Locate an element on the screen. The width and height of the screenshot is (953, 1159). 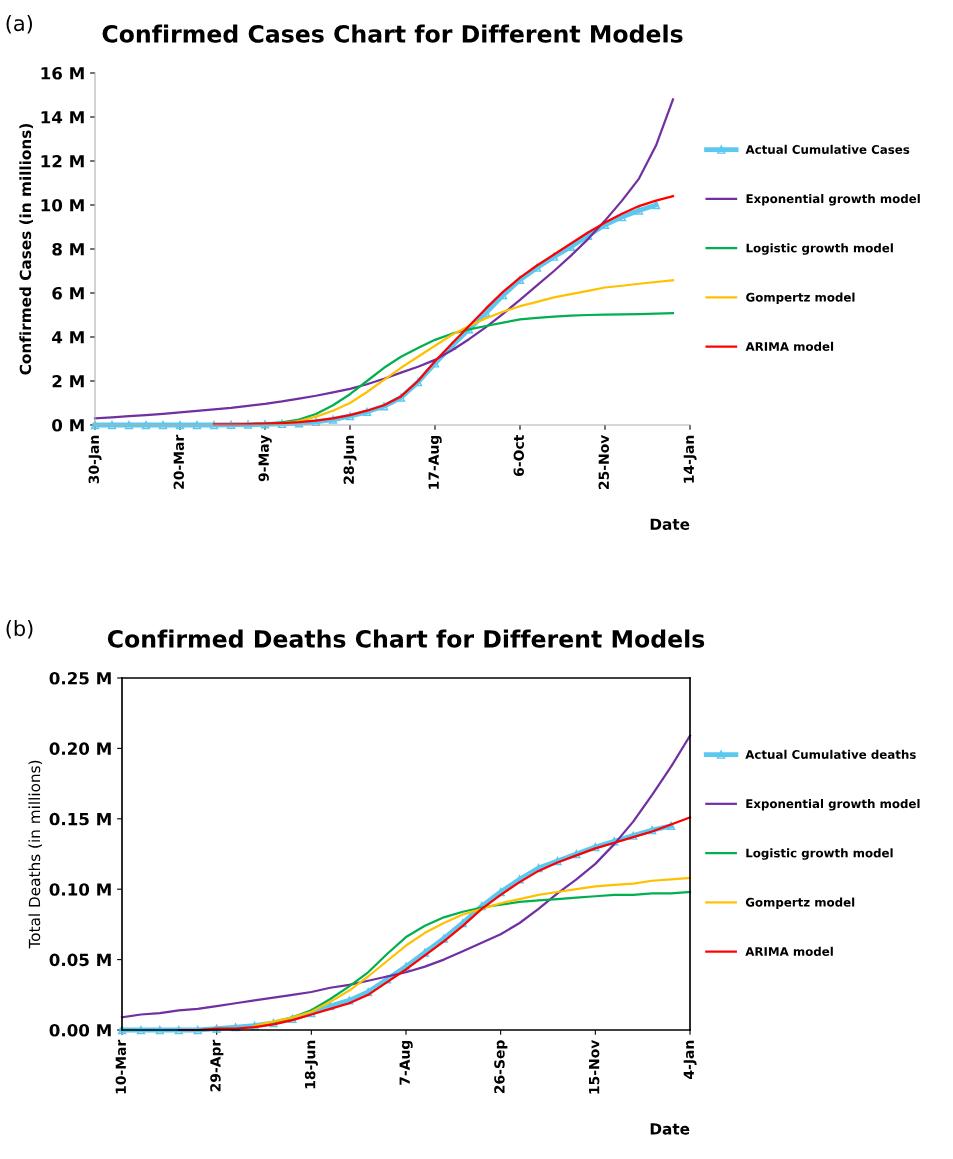
y-axis-title: Total Deaths (in millions) is located at coordinates (35, 854).